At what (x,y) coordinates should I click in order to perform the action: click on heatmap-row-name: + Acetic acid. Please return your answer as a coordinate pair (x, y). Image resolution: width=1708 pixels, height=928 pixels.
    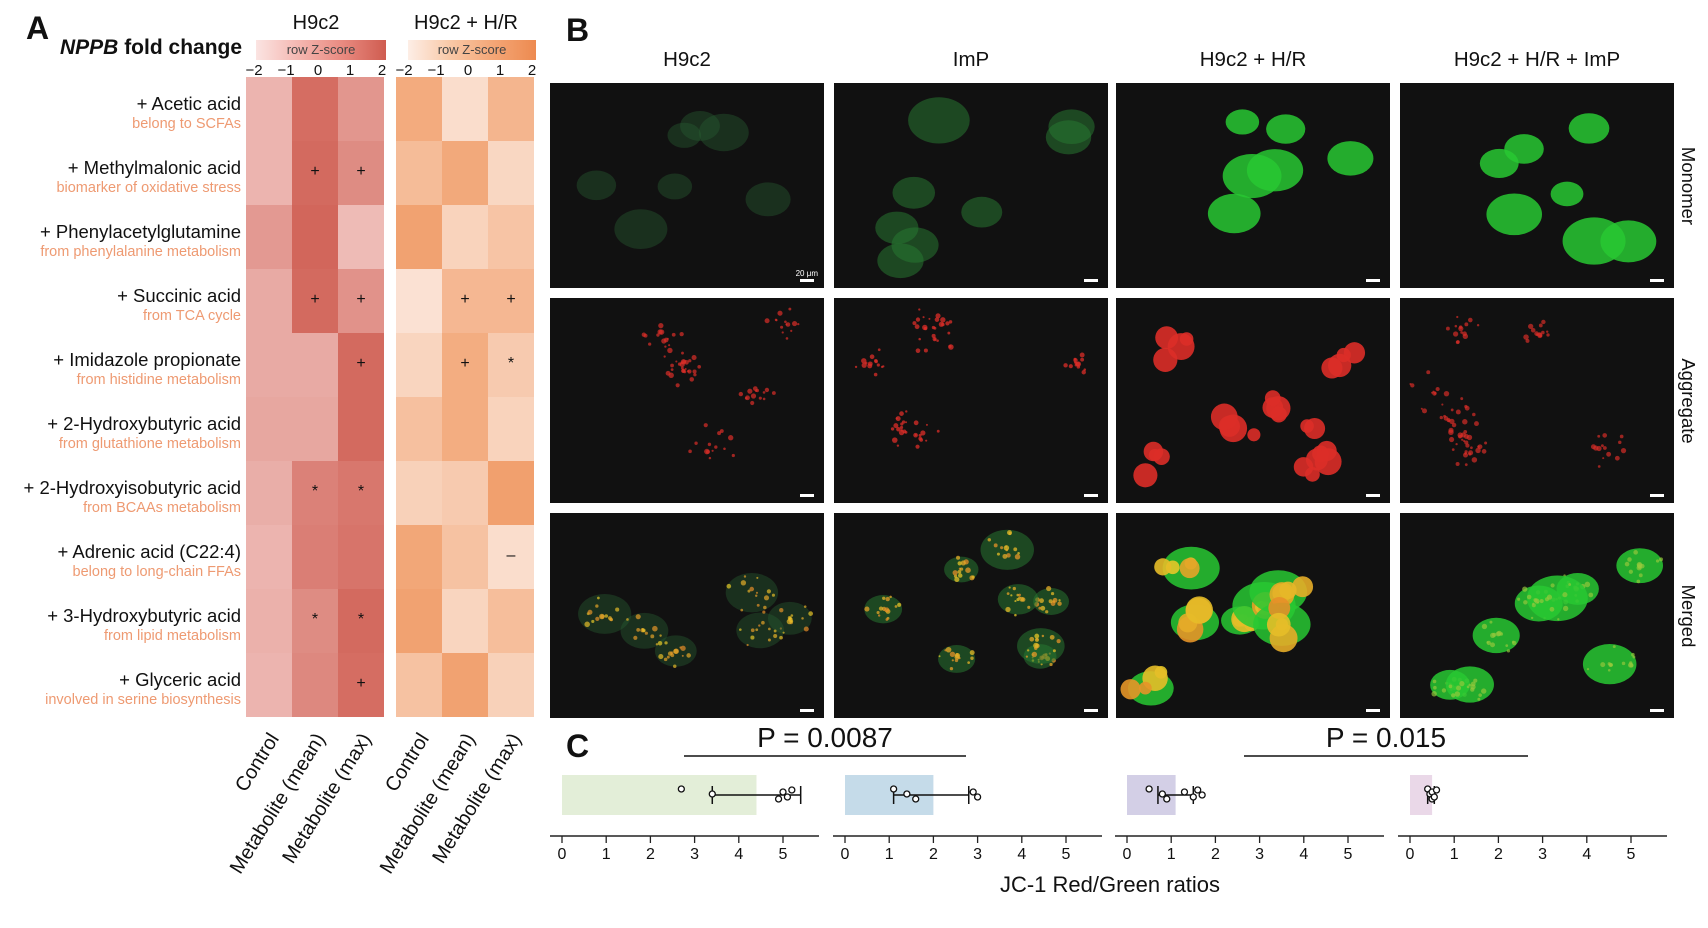
    Looking at the image, I should click on (188, 103).